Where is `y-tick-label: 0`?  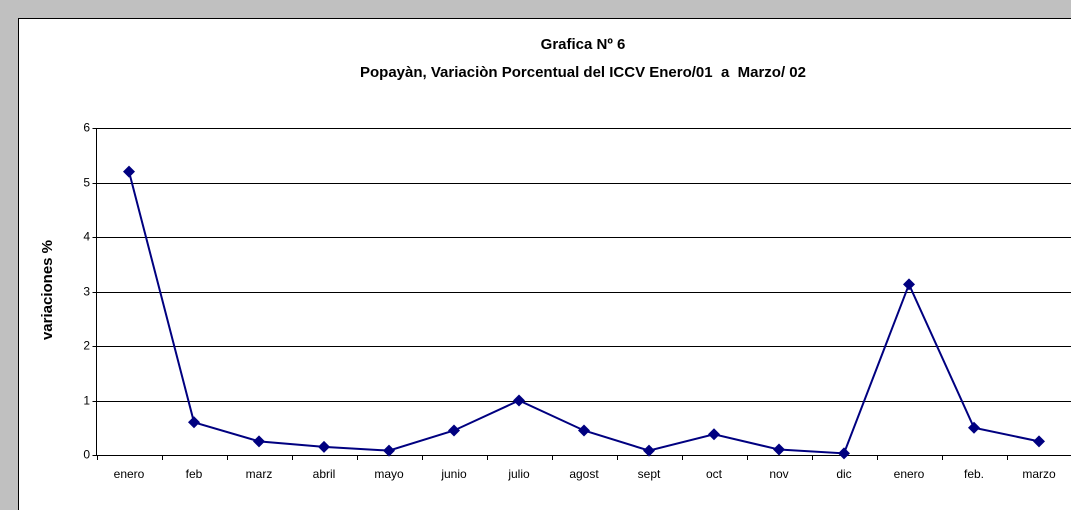
y-tick-label: 0 is located at coordinates (86, 455).